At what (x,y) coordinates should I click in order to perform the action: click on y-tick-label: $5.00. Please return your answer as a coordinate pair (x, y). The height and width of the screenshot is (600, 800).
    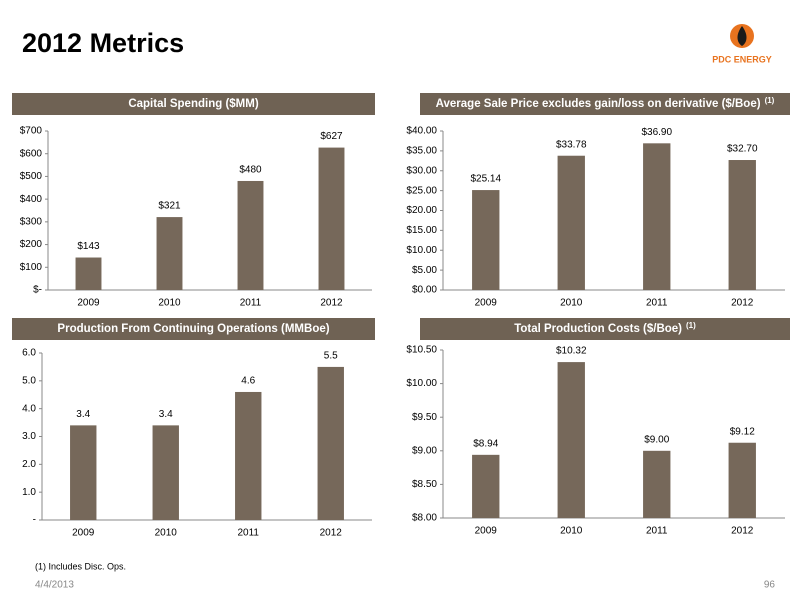
    Looking at the image, I should click on (424, 270).